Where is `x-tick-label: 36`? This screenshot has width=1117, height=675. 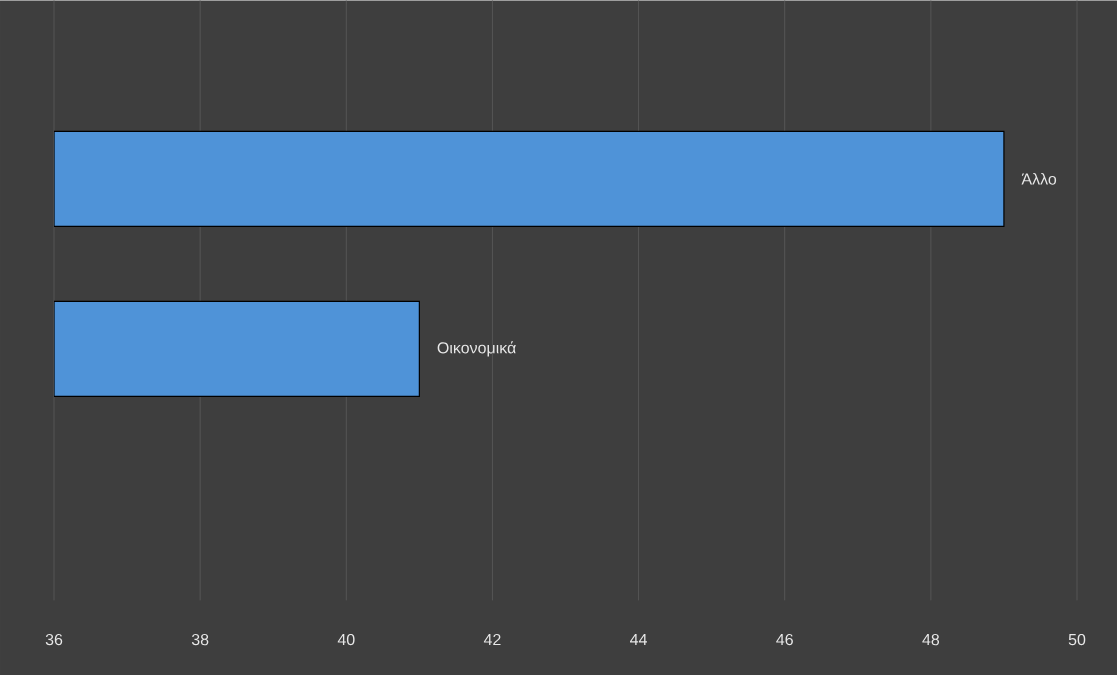 x-tick-label: 36 is located at coordinates (54, 639).